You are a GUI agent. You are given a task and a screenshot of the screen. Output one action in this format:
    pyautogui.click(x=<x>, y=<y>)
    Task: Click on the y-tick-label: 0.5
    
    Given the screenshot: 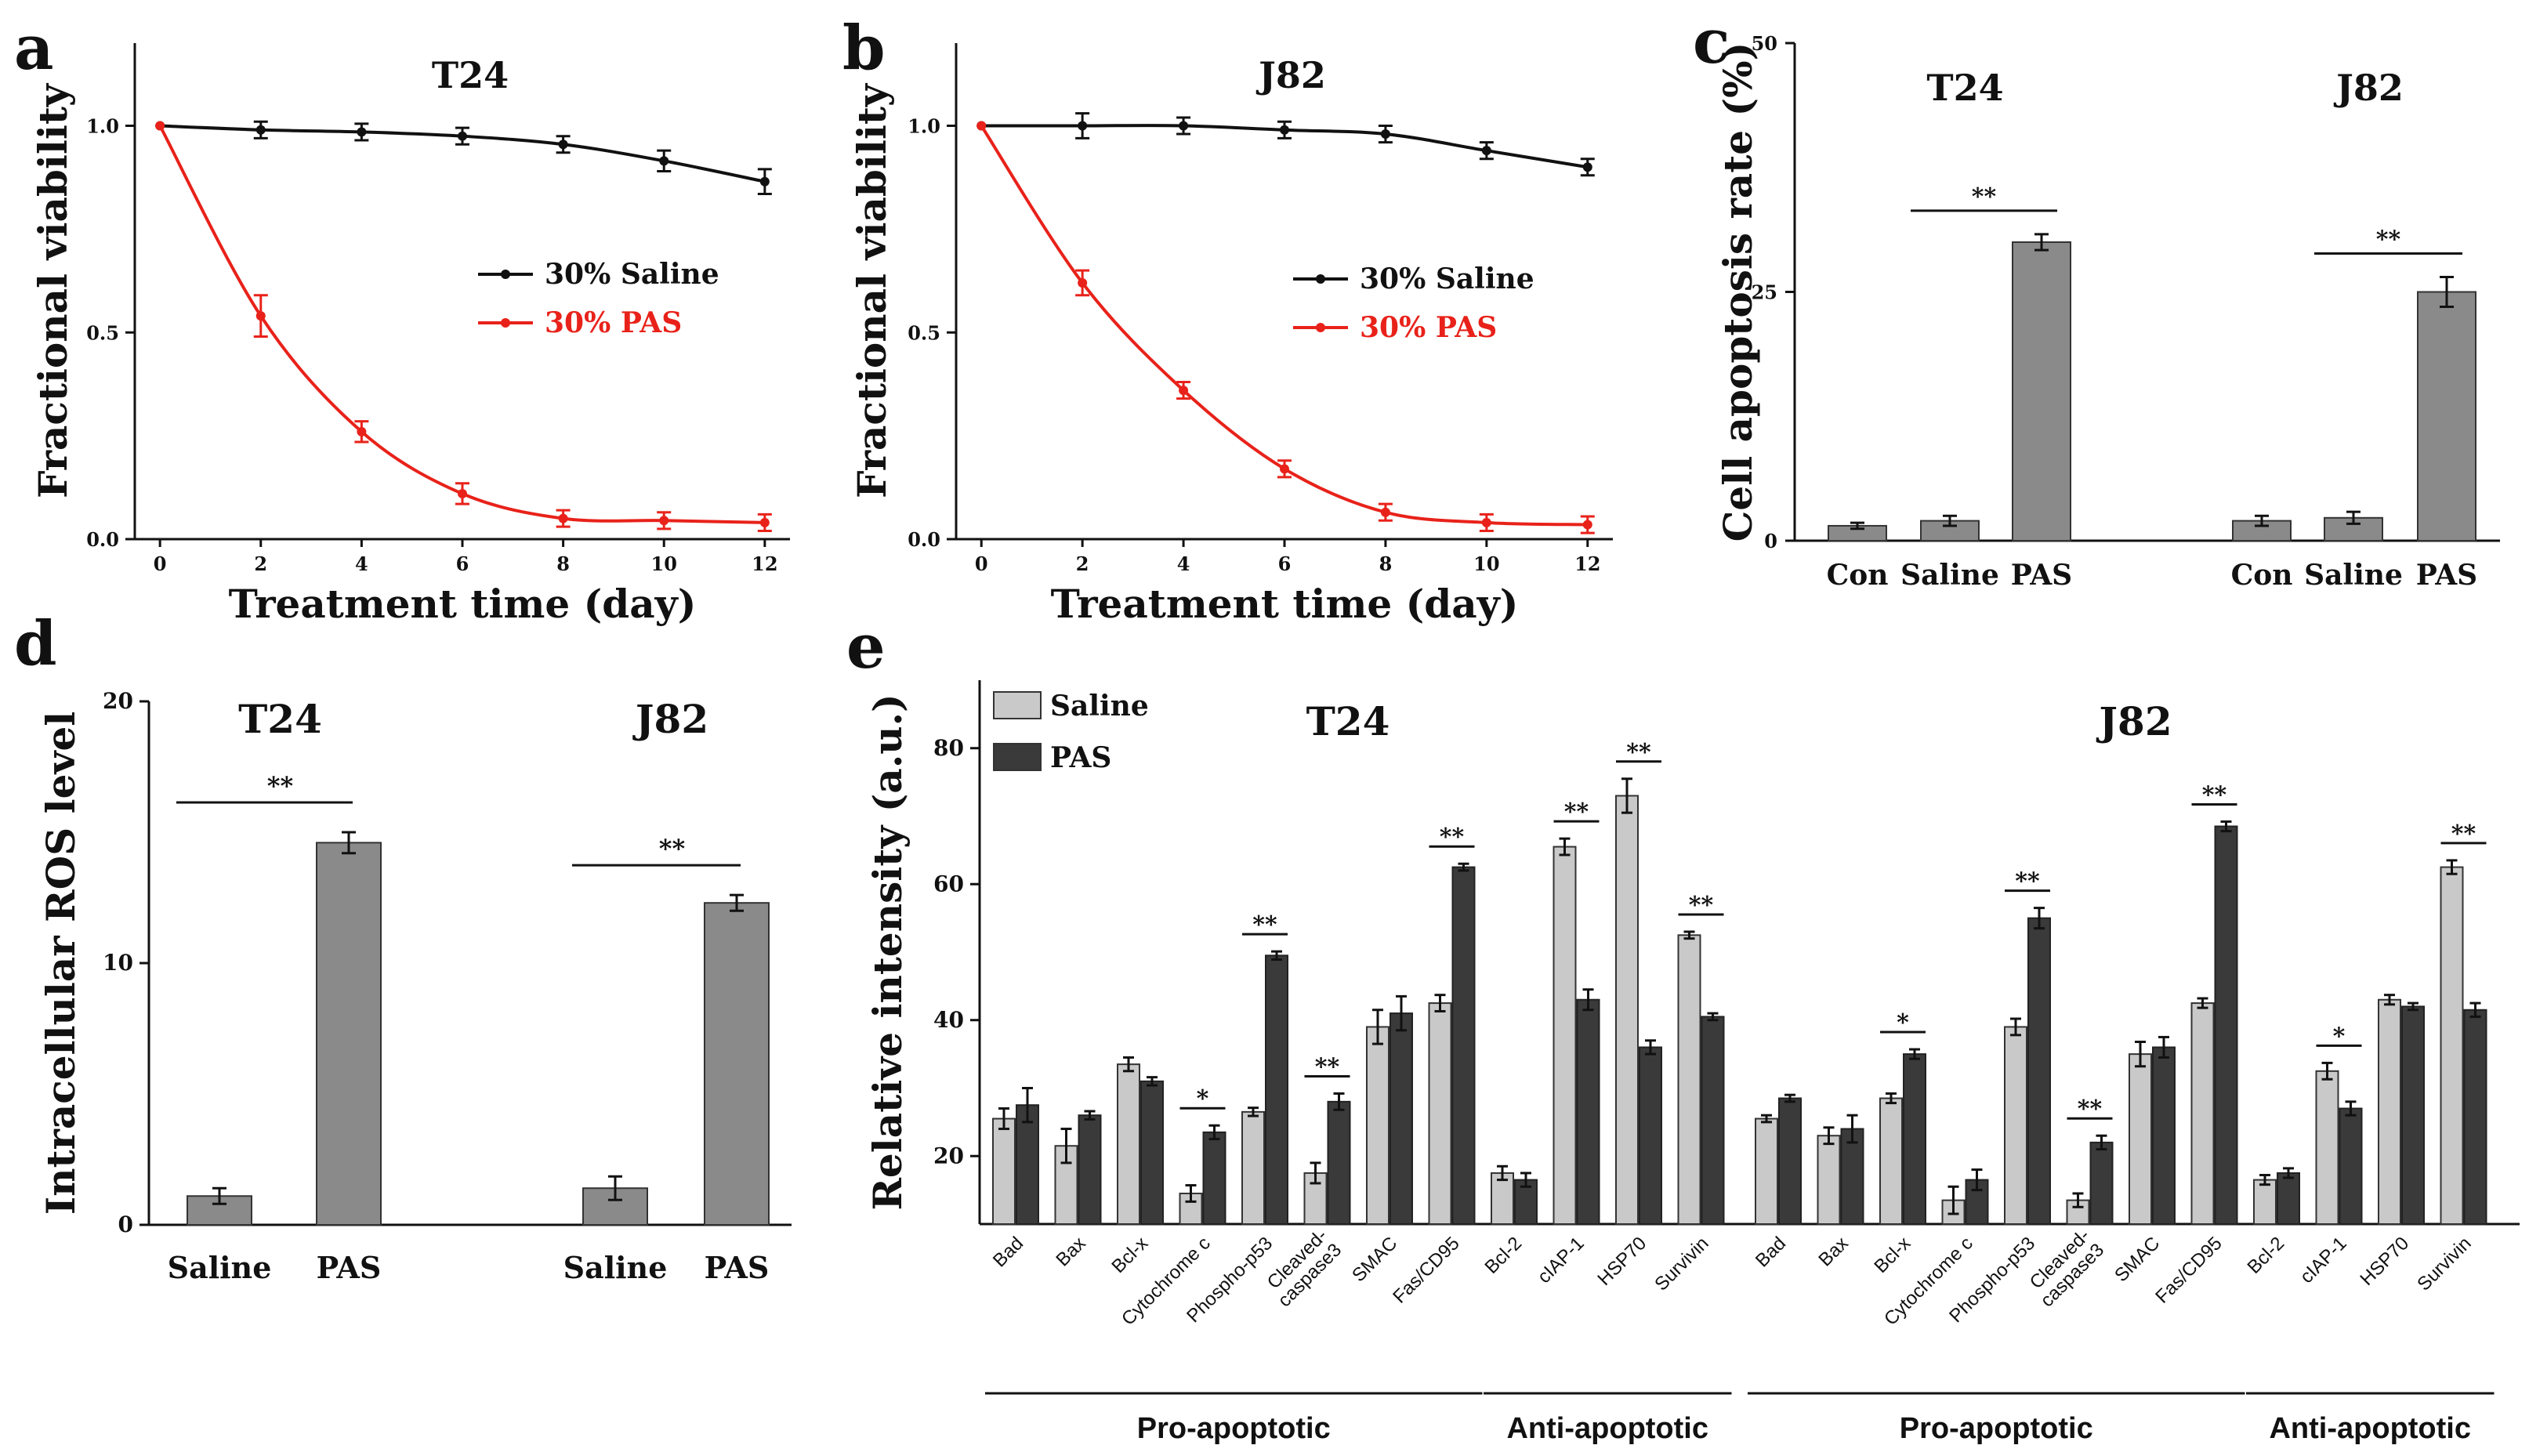 What is the action you would take?
    pyautogui.click(x=924, y=332)
    